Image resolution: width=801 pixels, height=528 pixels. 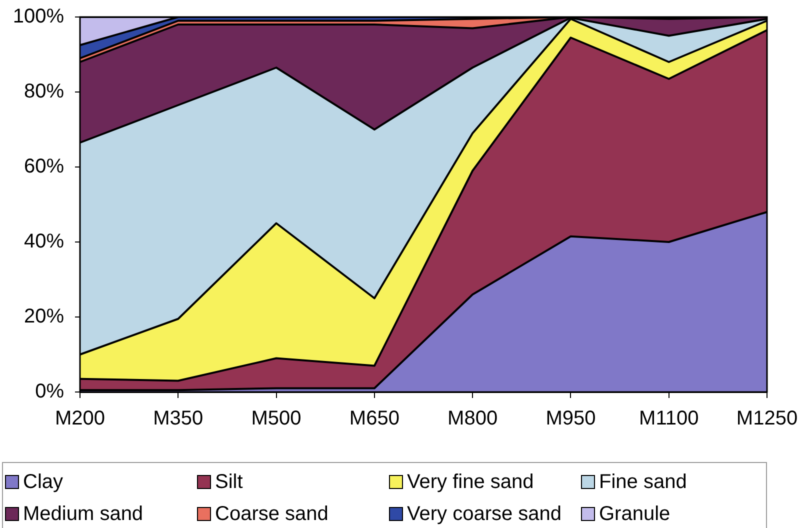 What do you see at coordinates (83, 514) in the screenshot?
I see `legend-label: Medium sand` at bounding box center [83, 514].